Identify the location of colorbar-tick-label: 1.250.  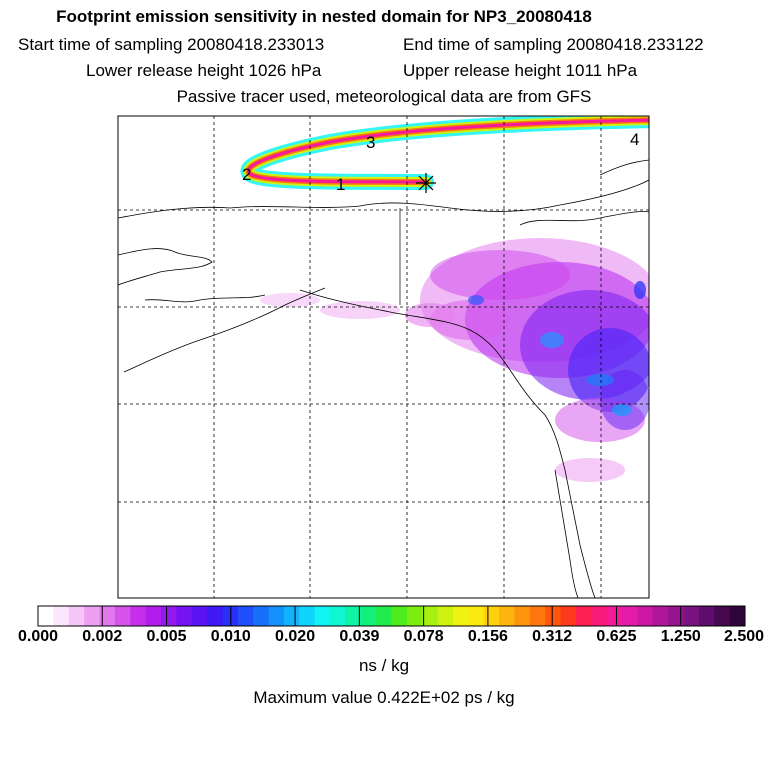
(680, 636).